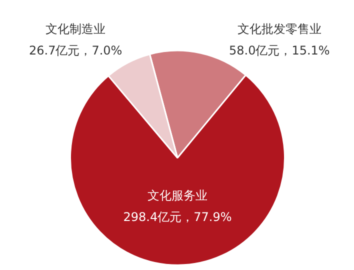  I want to click on slice-label: 文化制造业, so click(76, 29).